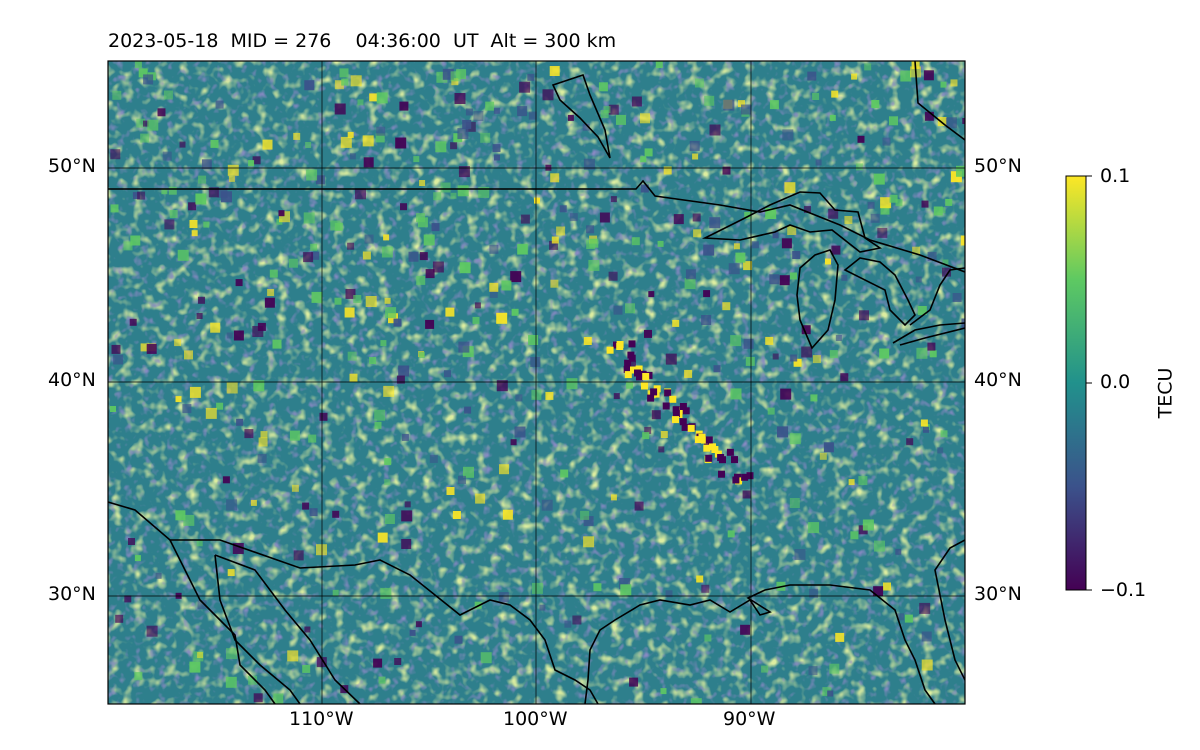 This screenshot has width=1200, height=750. I want to click on lon-label-100w: 100°W, so click(535, 719).